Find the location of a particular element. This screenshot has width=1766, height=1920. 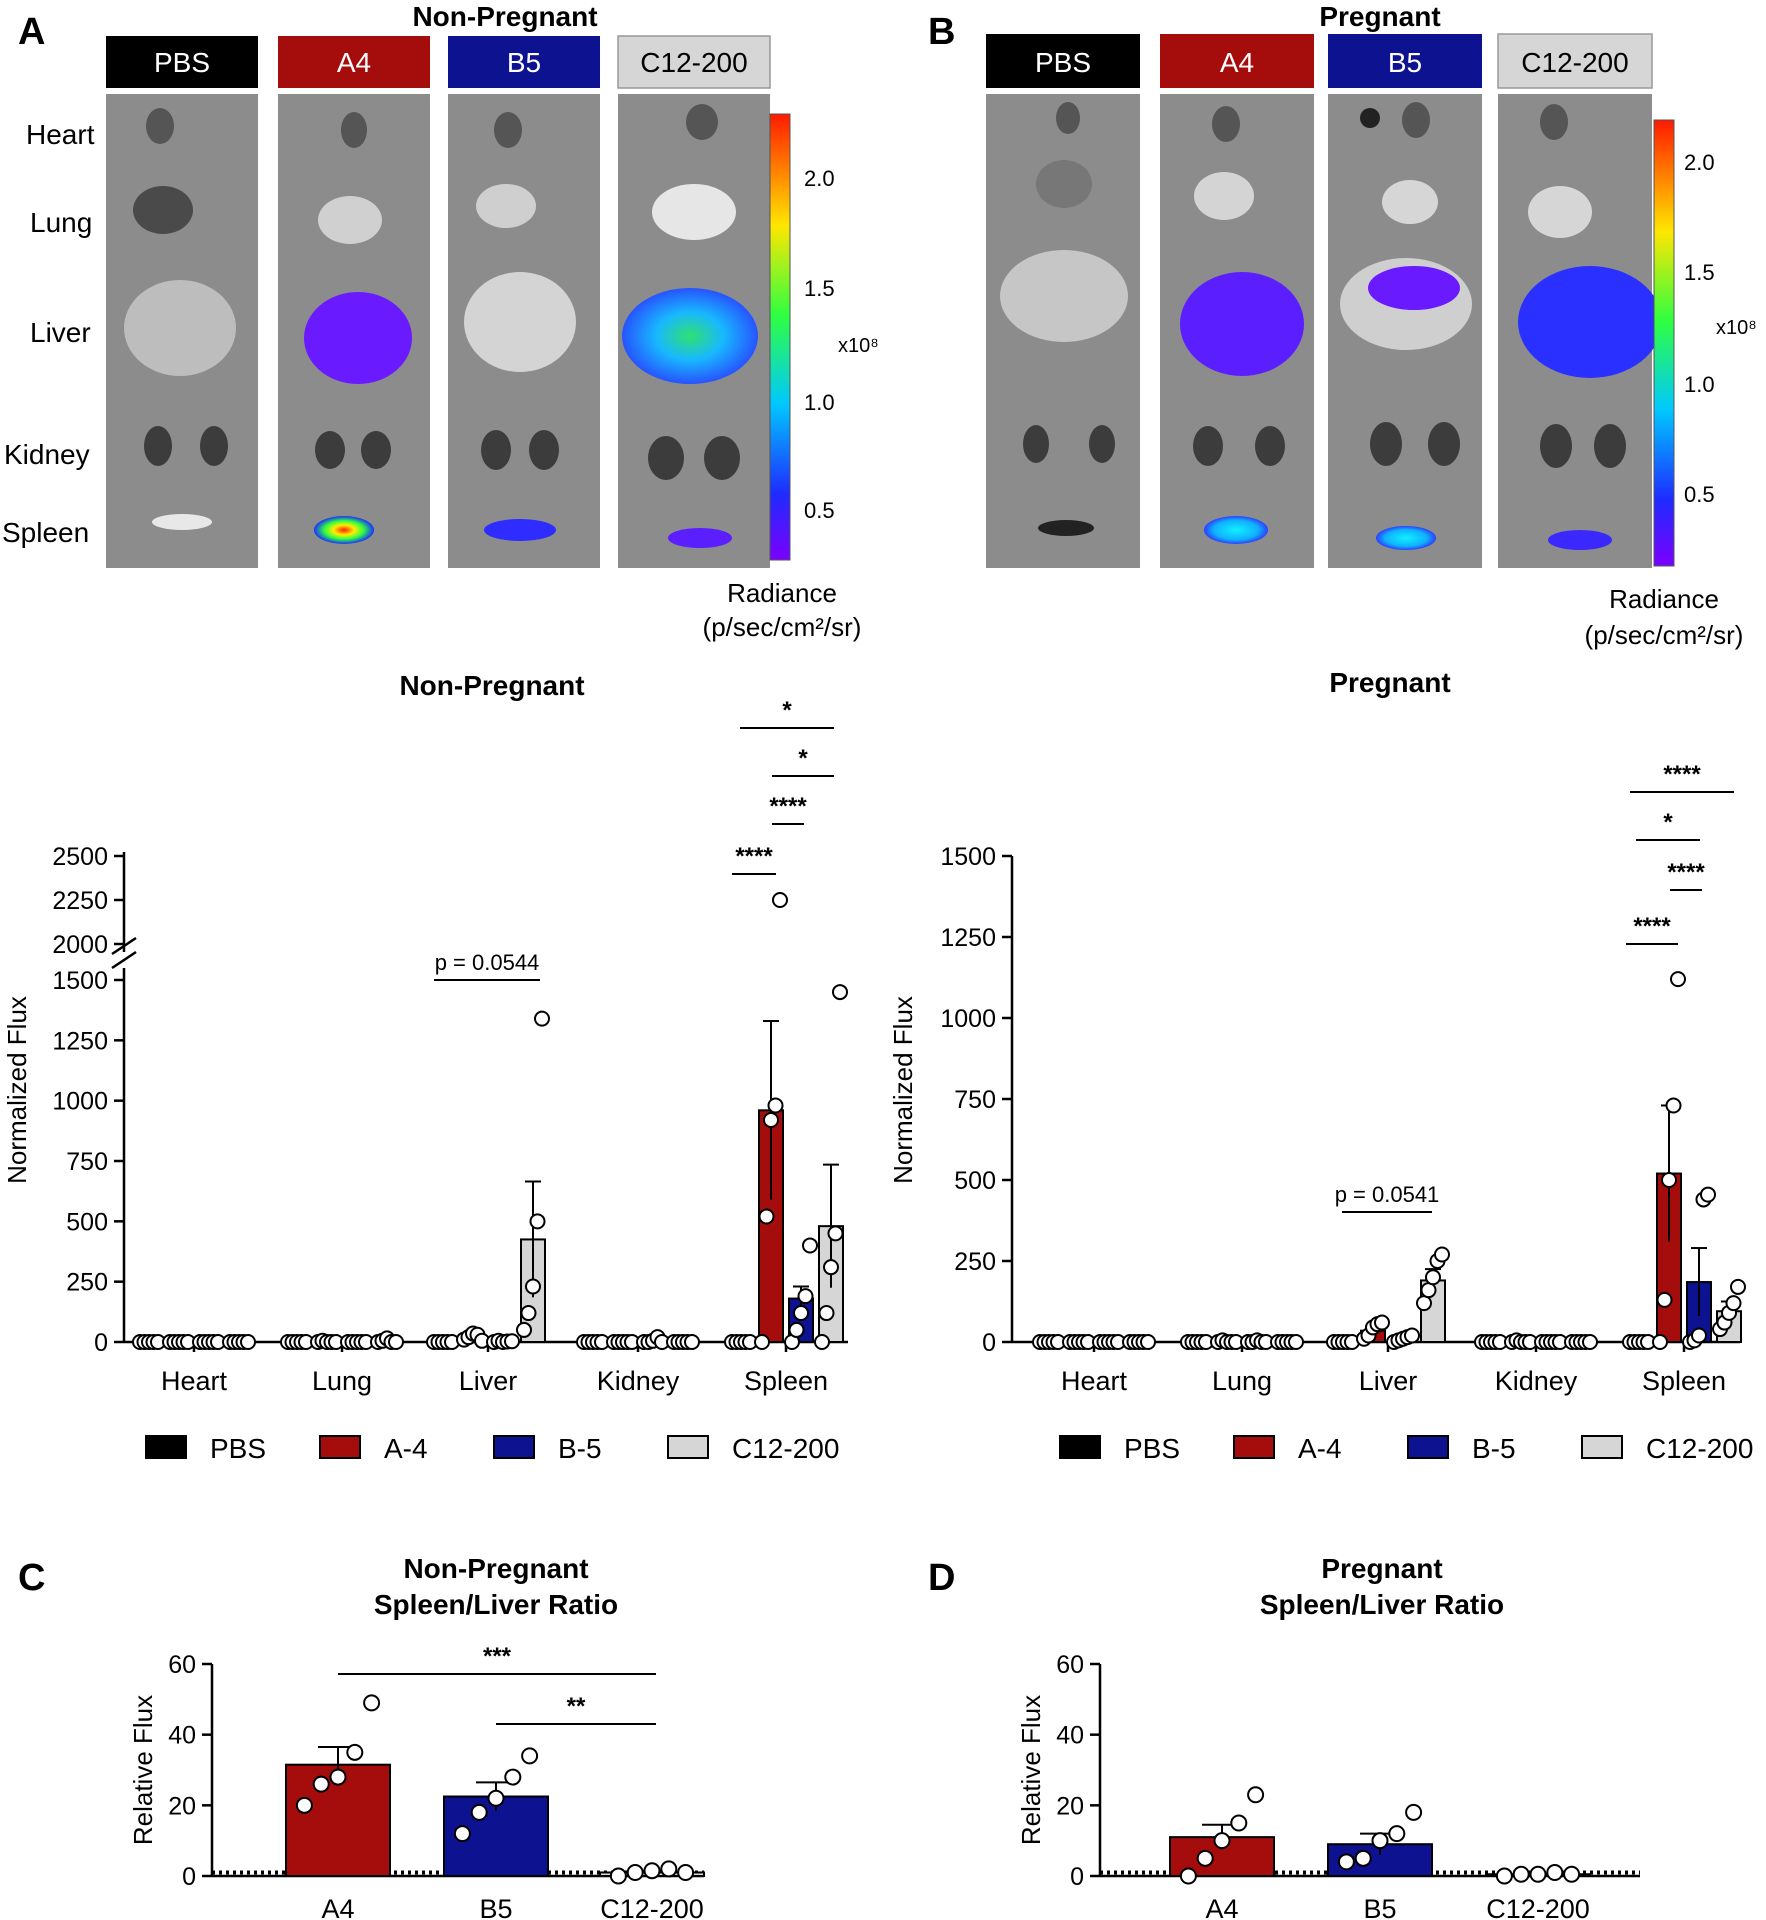

x-tick-label: Liver is located at coordinates (1388, 1381).